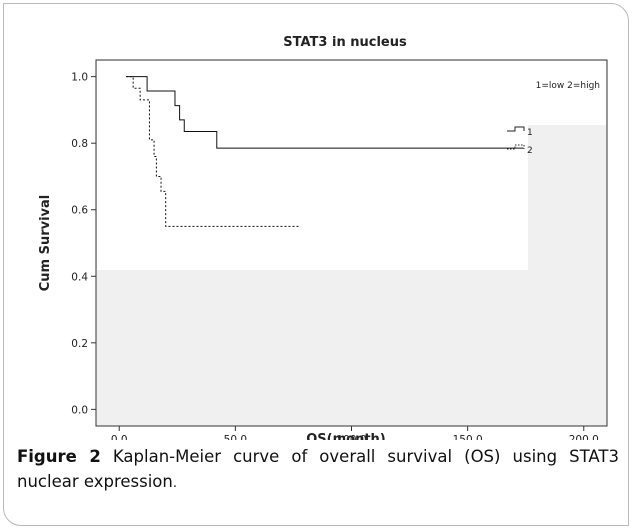  I want to click on y-axis-title: Cum Survival, so click(45, 243).